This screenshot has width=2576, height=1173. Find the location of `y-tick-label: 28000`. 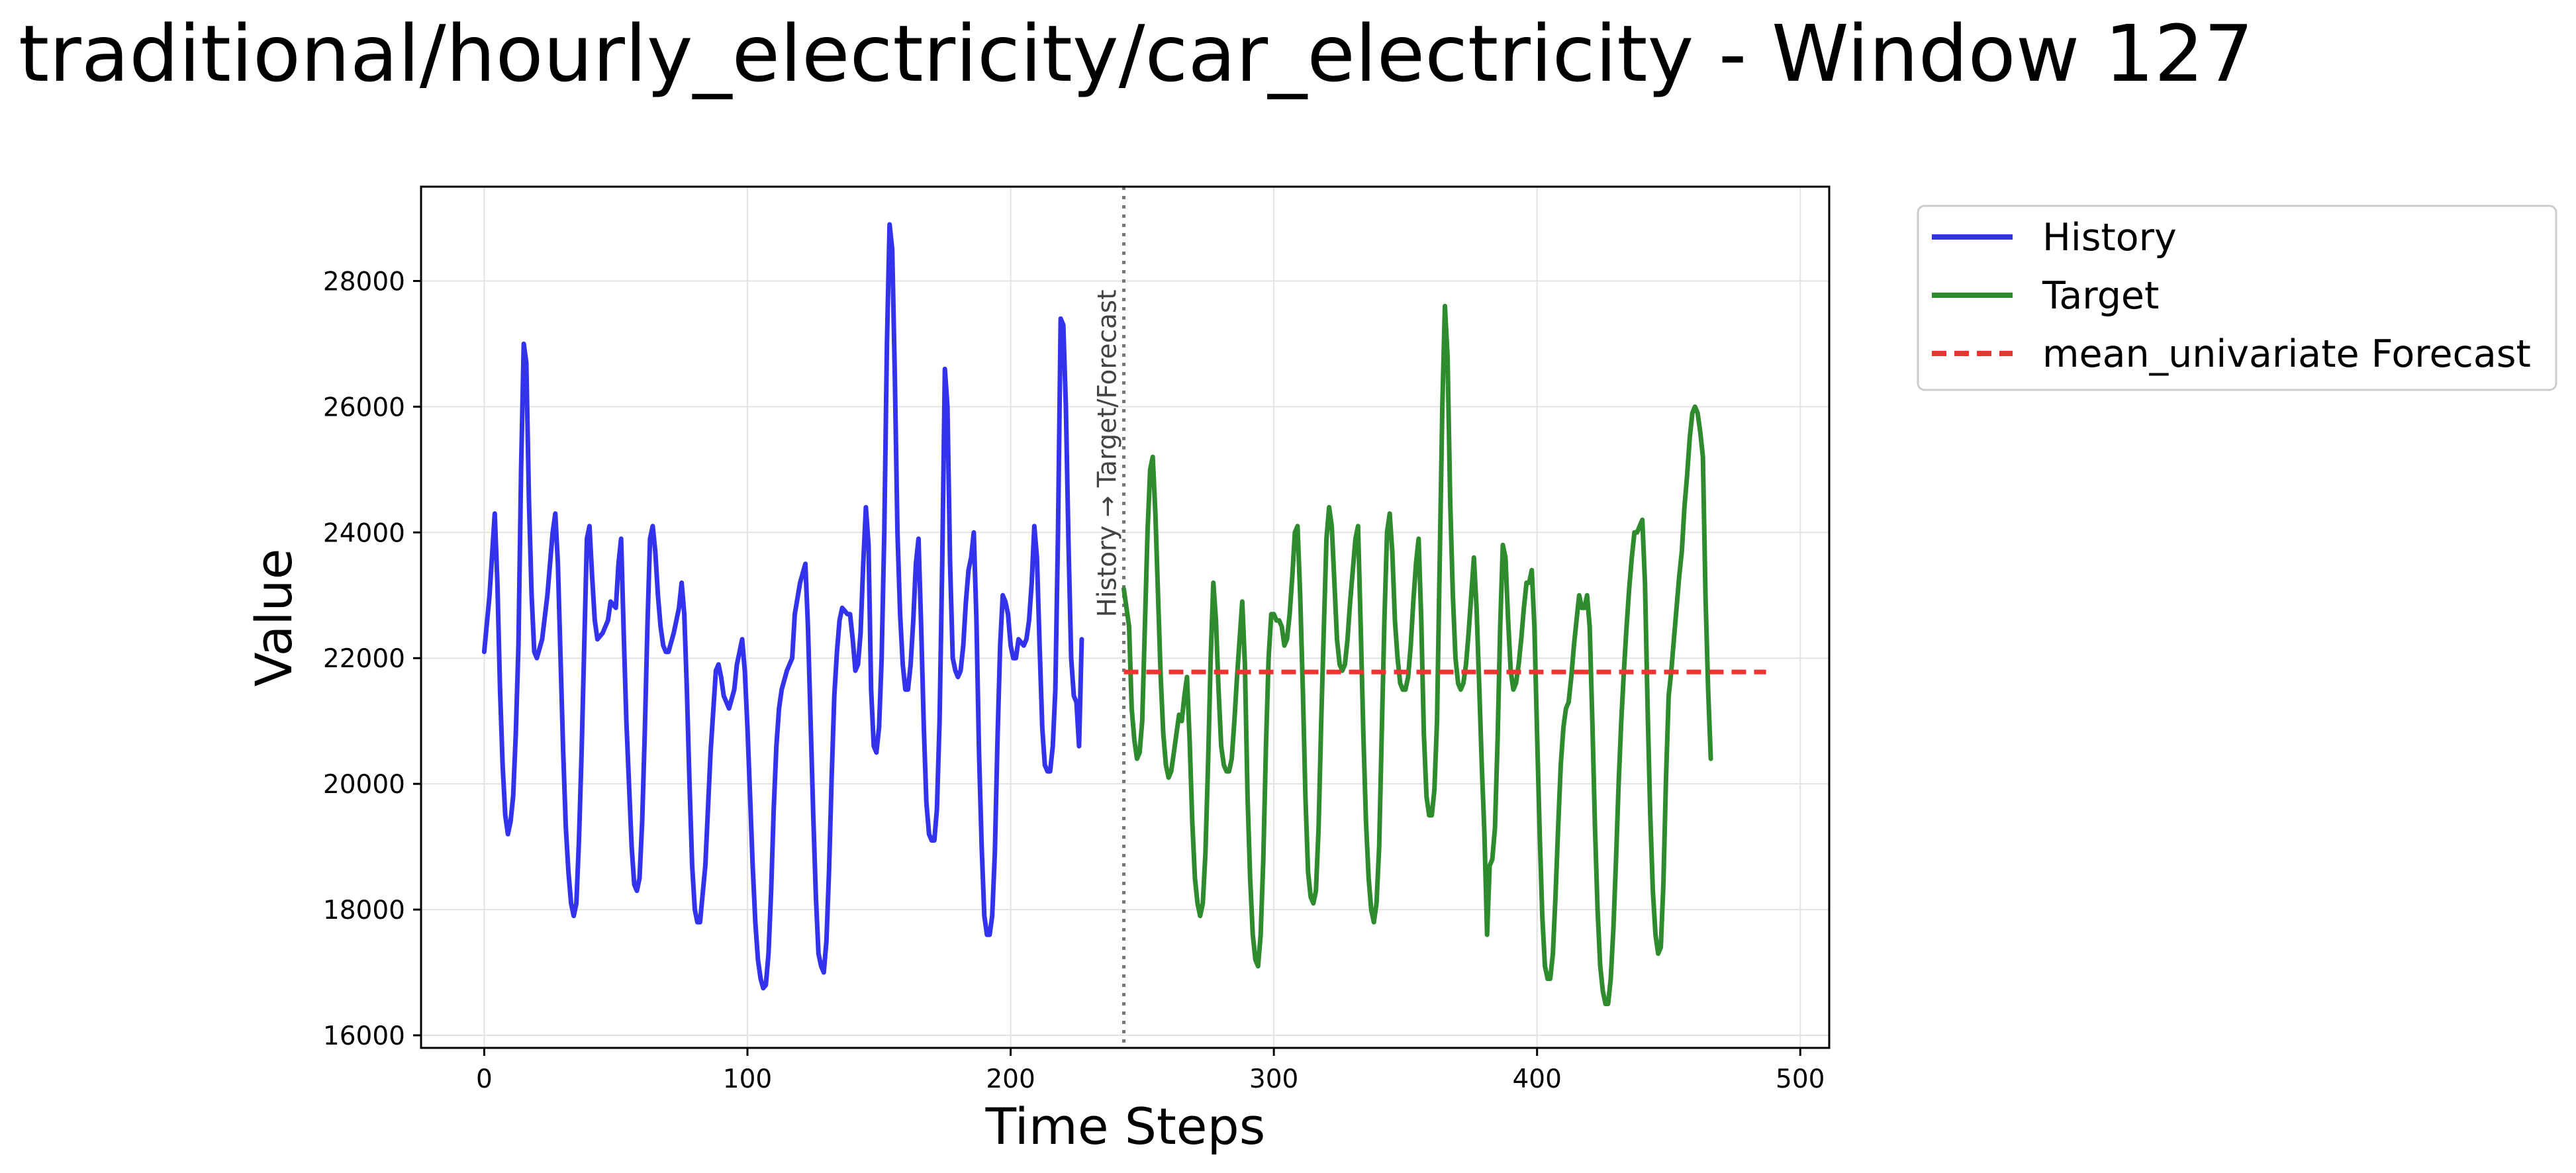

y-tick-label: 28000 is located at coordinates (364, 282).